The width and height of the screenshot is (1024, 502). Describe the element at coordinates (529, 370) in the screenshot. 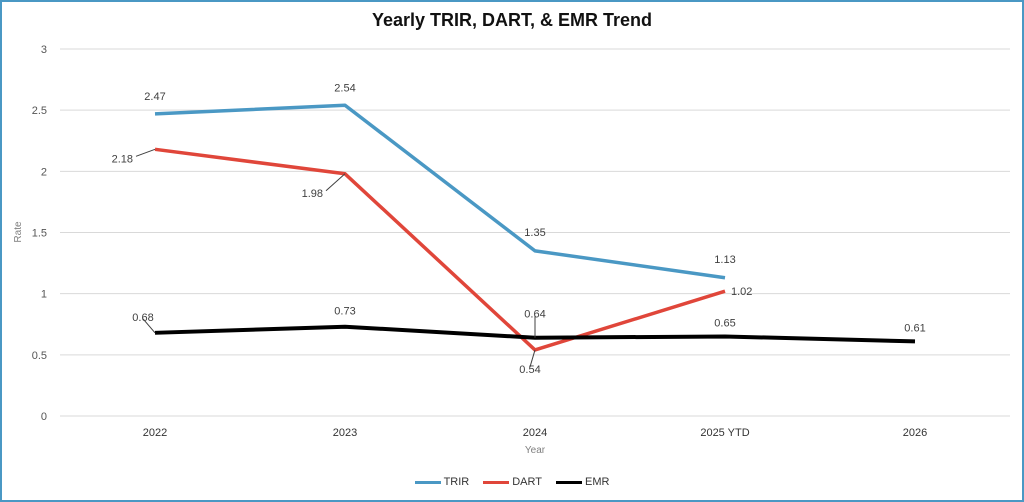

I see `data-label: 0.54` at that location.